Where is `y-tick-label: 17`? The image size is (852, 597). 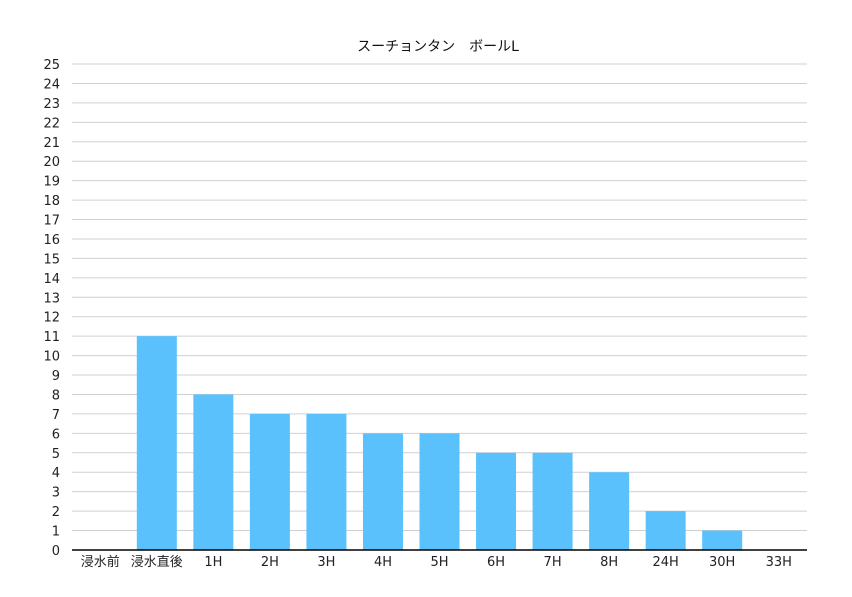 y-tick-label: 17 is located at coordinates (51, 221).